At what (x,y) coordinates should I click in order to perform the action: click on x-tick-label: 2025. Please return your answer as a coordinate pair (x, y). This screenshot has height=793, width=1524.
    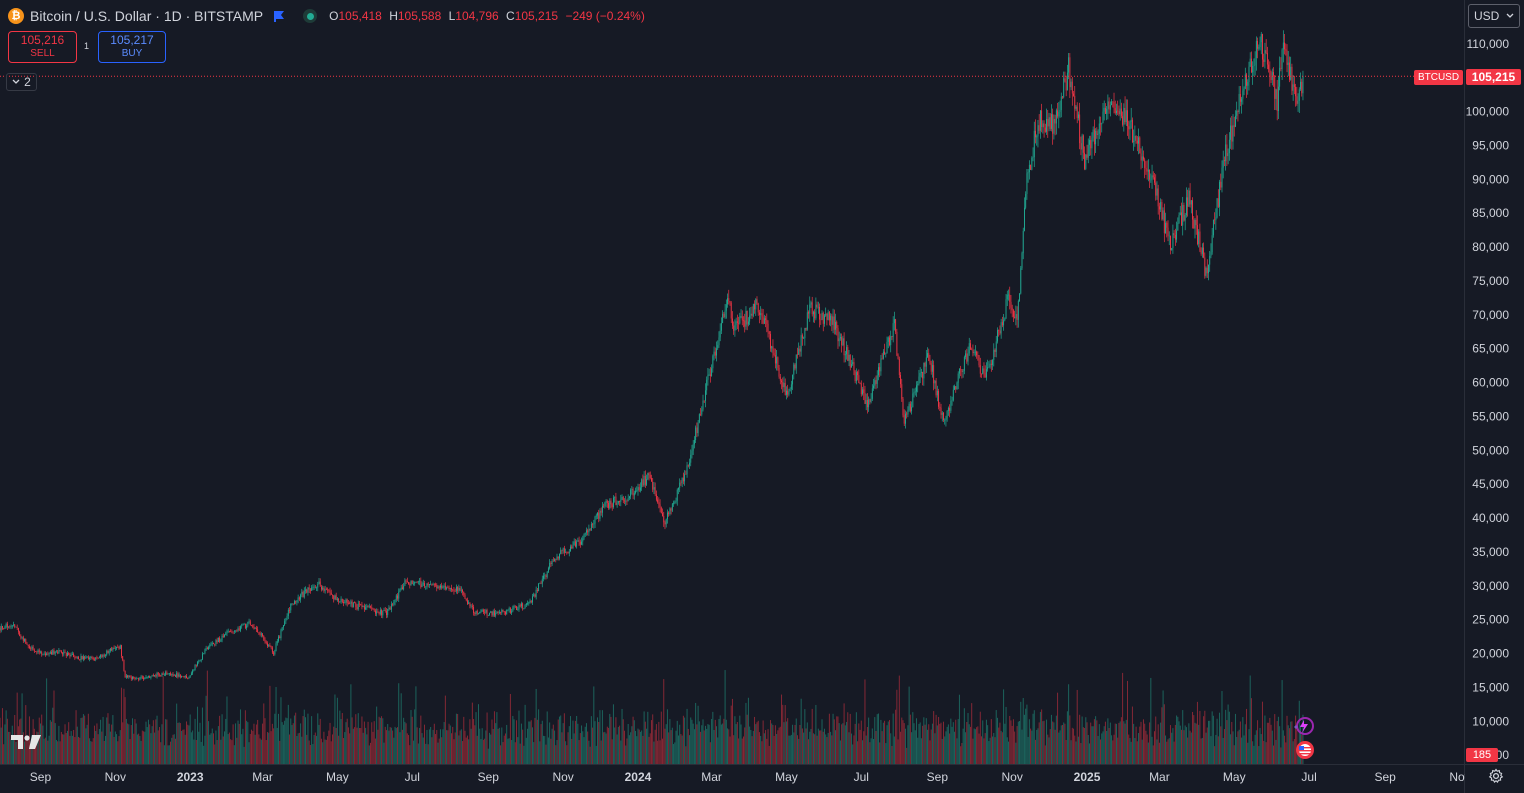
    Looking at the image, I should click on (1087, 777).